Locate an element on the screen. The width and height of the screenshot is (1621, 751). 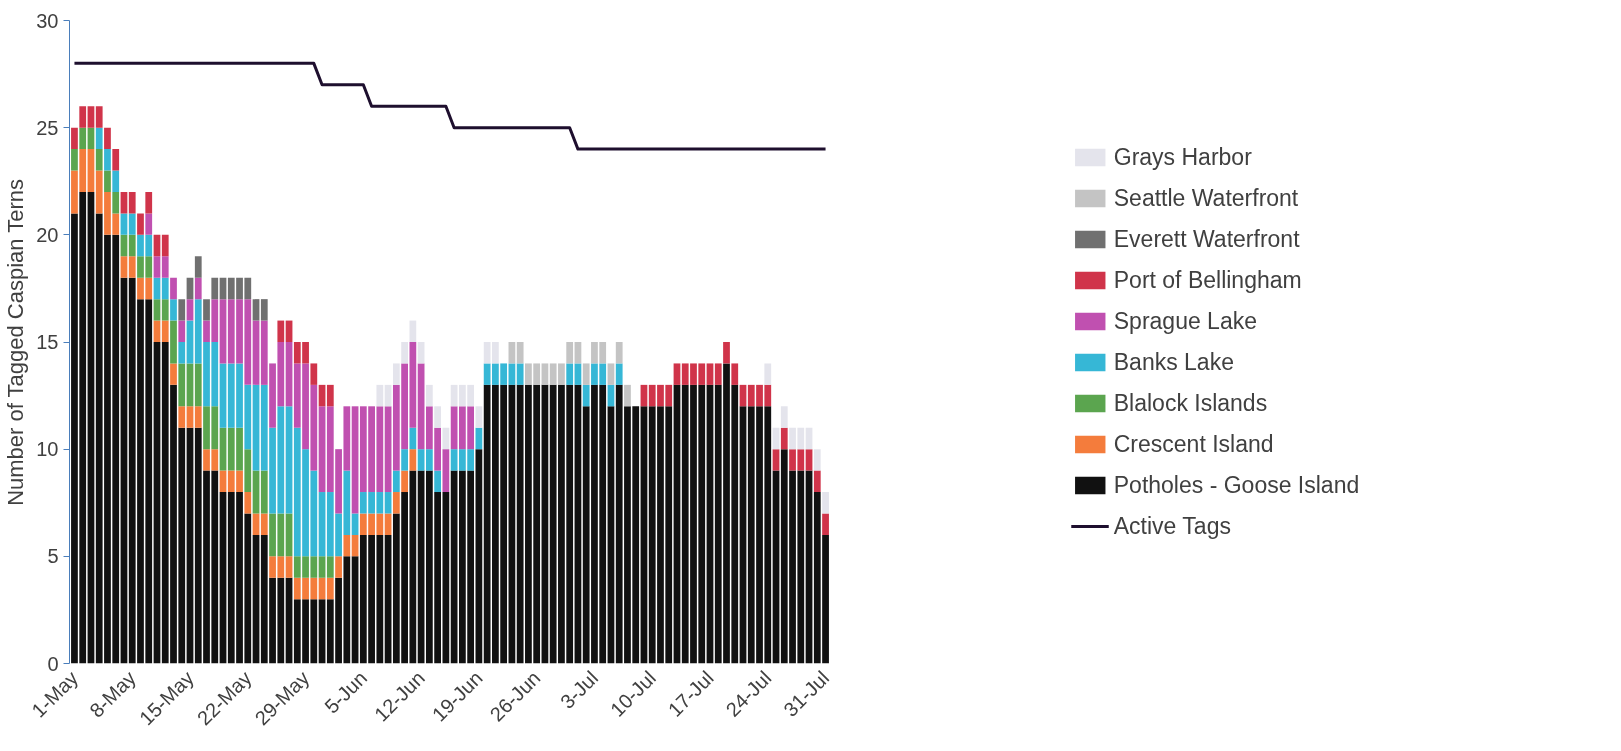
y-tick-label: 30 is located at coordinates (47, 20).